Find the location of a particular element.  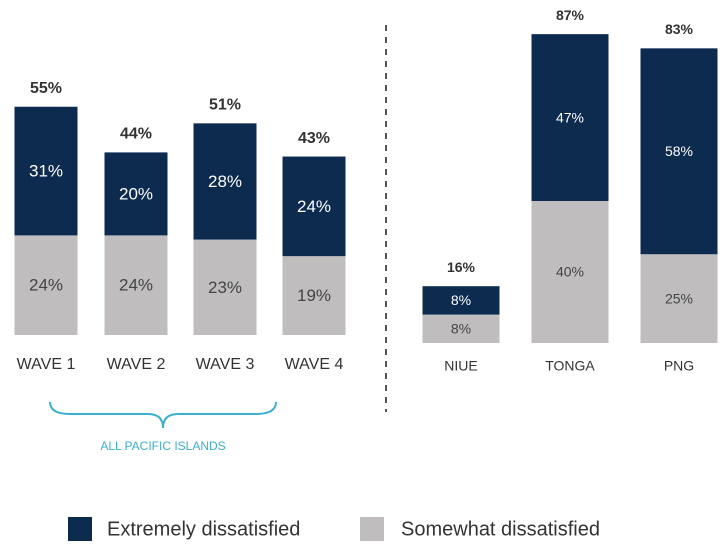

value-label: 25% is located at coordinates (679, 298).